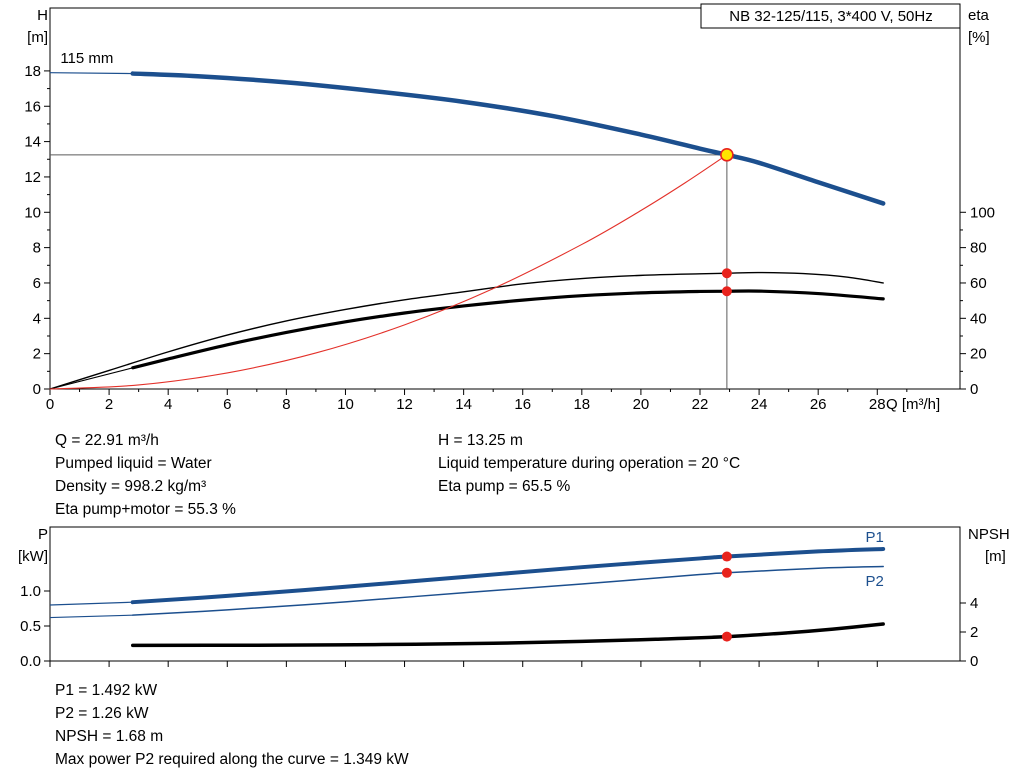  Describe the element at coordinates (30, 626) in the screenshot. I see `y-tick-label: 0.5` at that location.